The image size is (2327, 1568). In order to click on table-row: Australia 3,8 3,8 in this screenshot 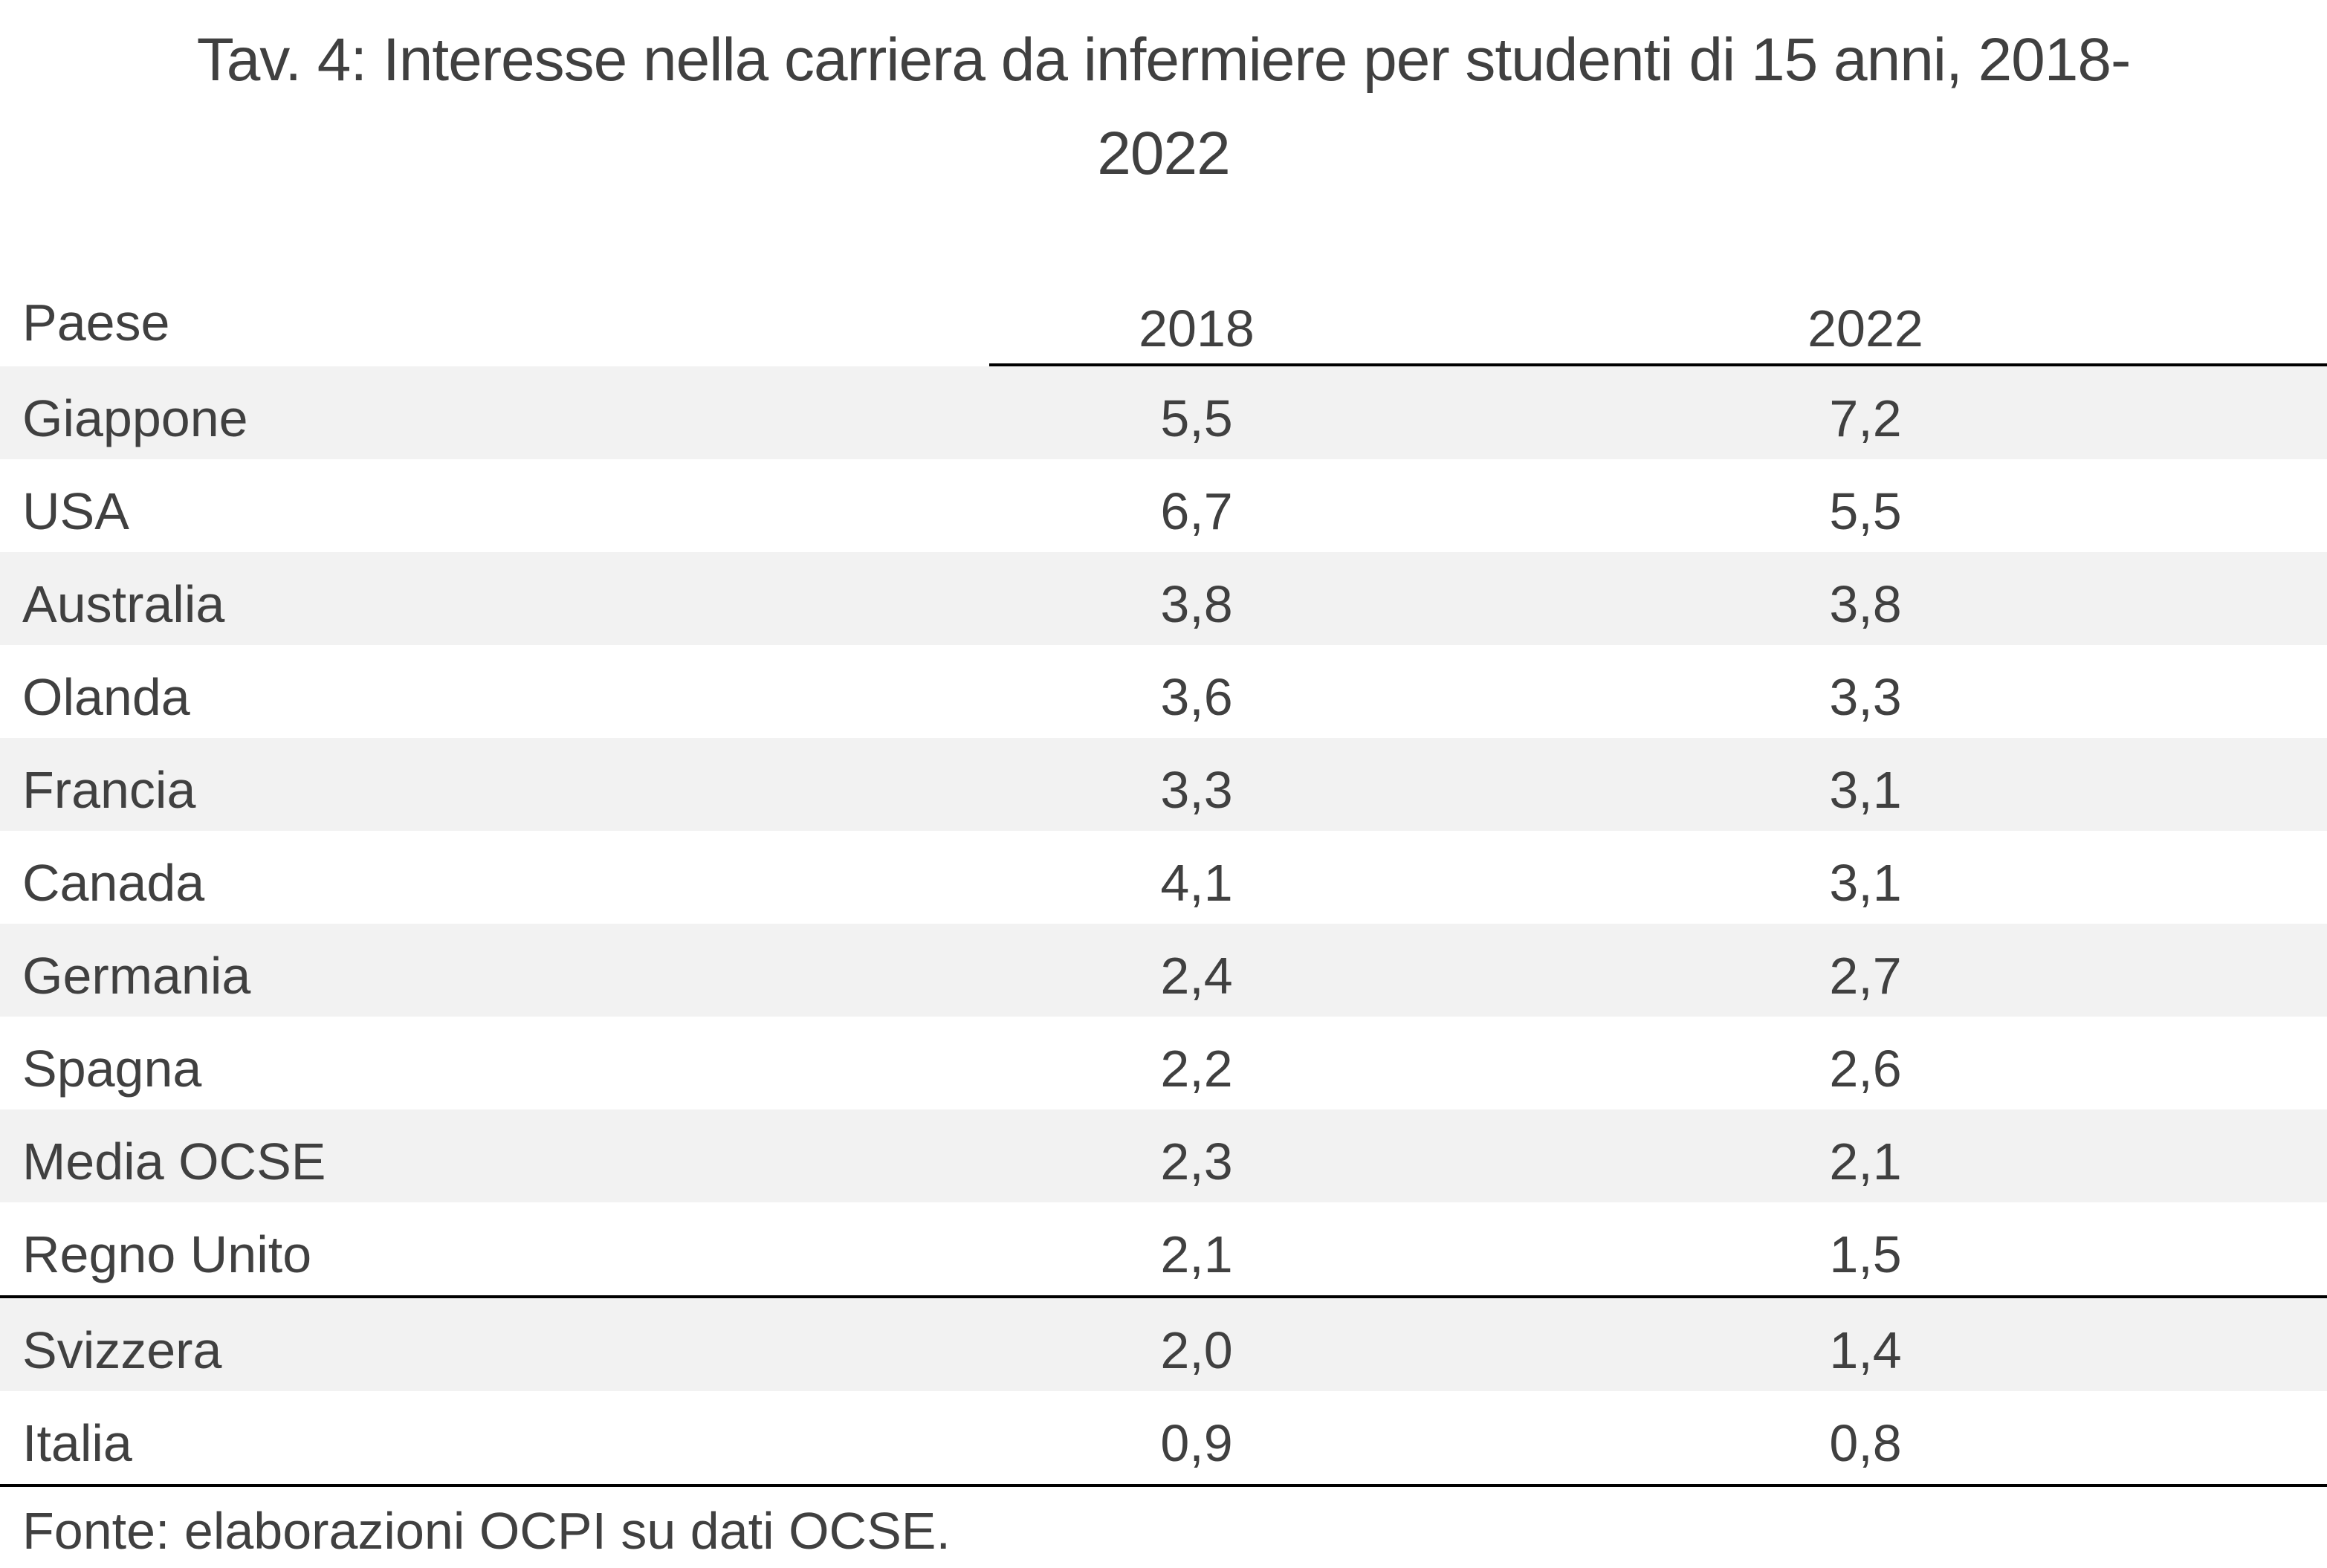, I will do `click(1163, 598)`.